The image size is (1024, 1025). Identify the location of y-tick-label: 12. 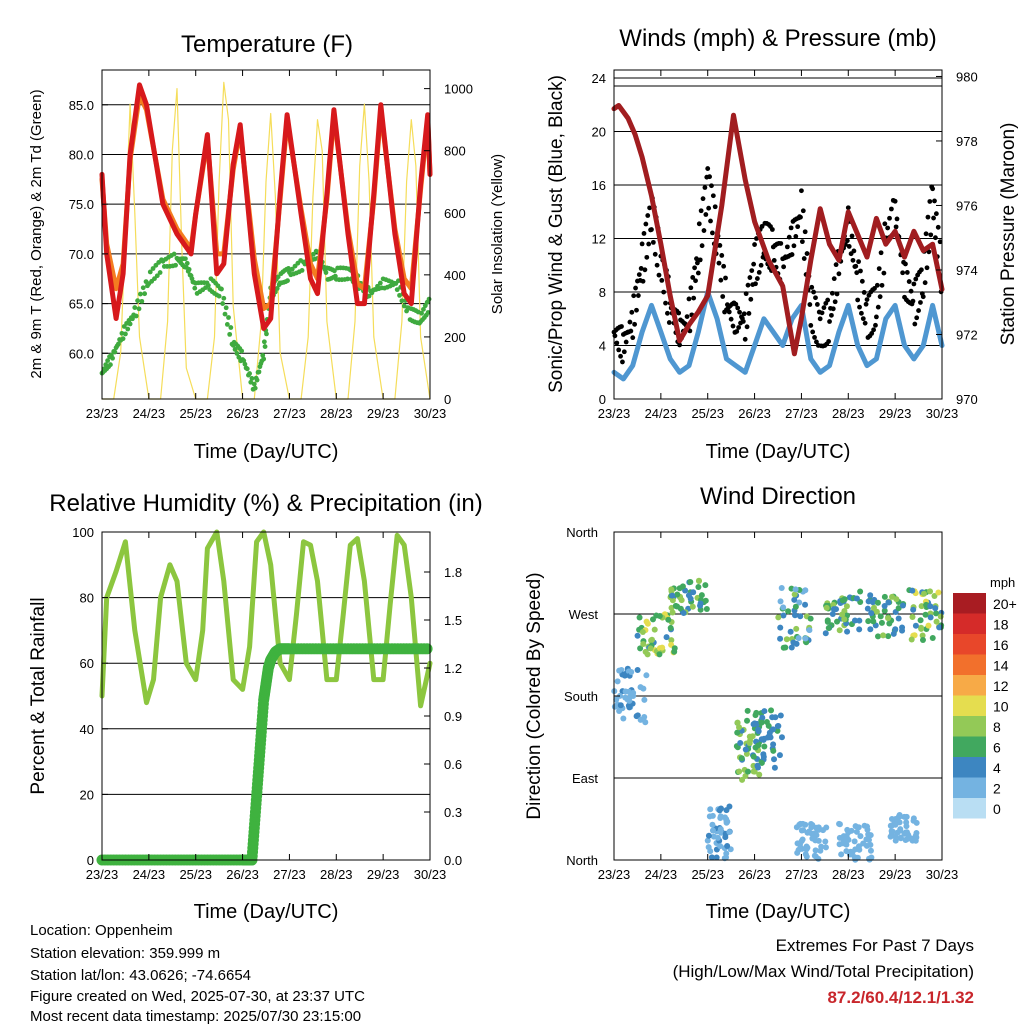
(599, 239).